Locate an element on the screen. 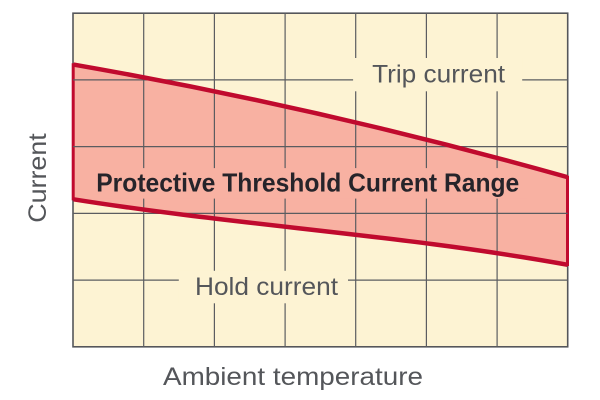  svg-text: Hold current is located at coordinates (266, 287).